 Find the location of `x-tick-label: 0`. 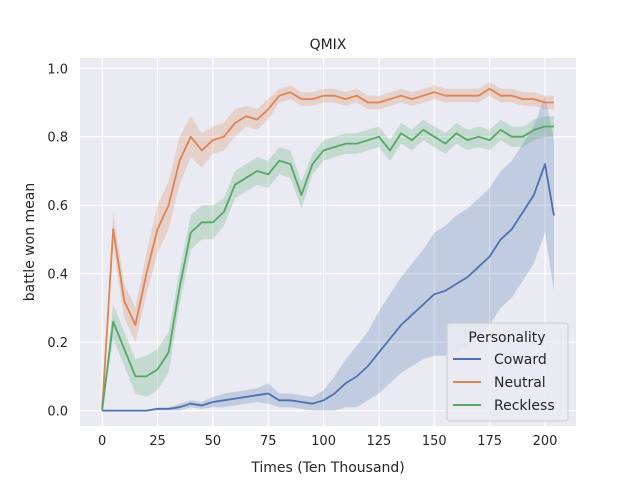

x-tick-label: 0 is located at coordinates (102, 441).